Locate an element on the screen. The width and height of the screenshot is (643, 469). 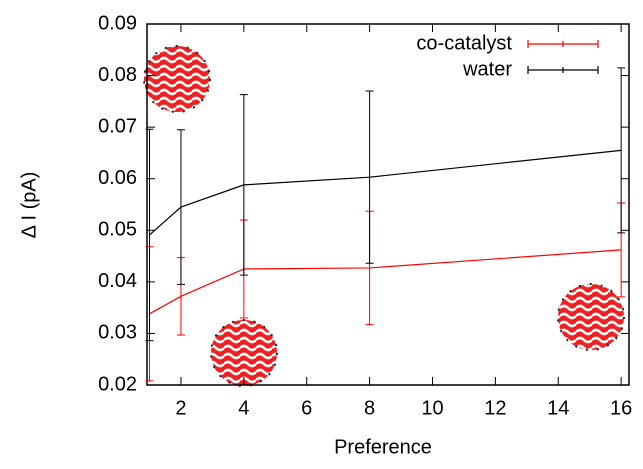
y-tick-label: 0.08 is located at coordinates (117, 75).